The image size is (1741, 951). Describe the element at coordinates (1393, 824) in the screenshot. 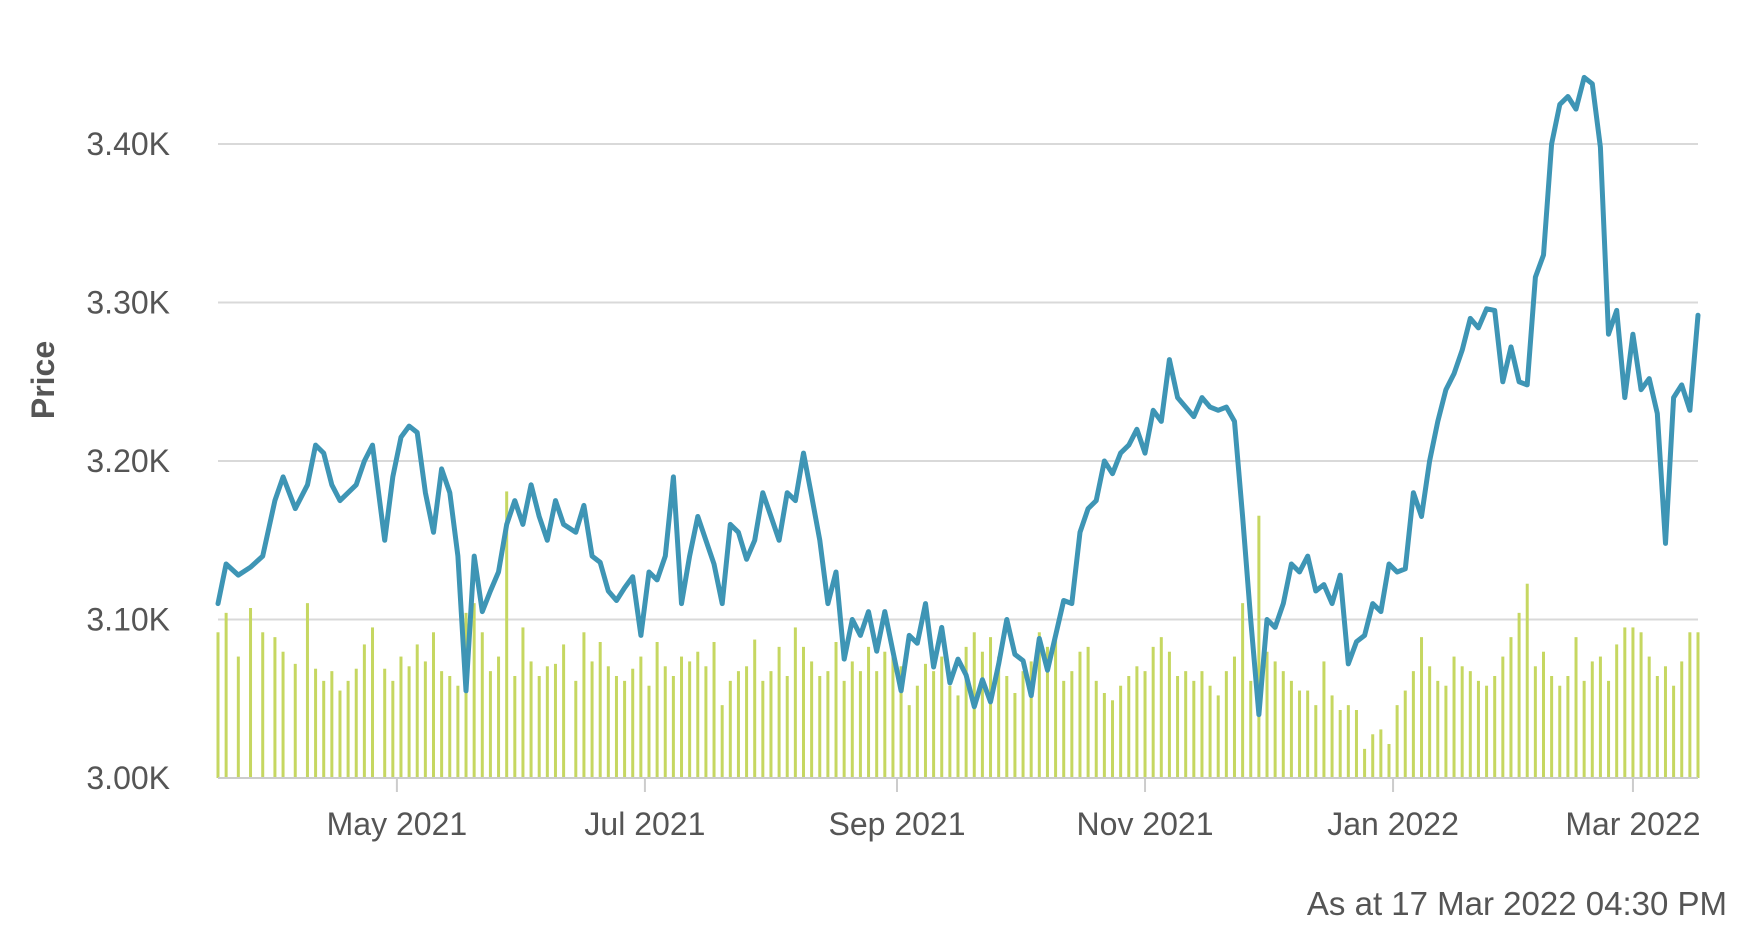

I see `x-tick-label: Jan 2022` at that location.